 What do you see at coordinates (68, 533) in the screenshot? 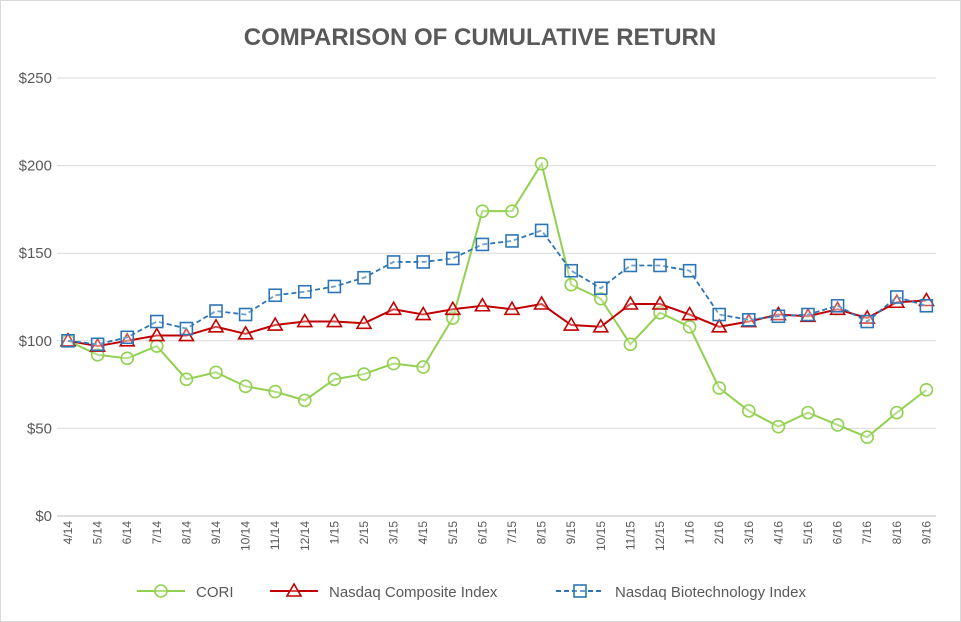
I see `x-tick-label: 4/14` at bounding box center [68, 533].